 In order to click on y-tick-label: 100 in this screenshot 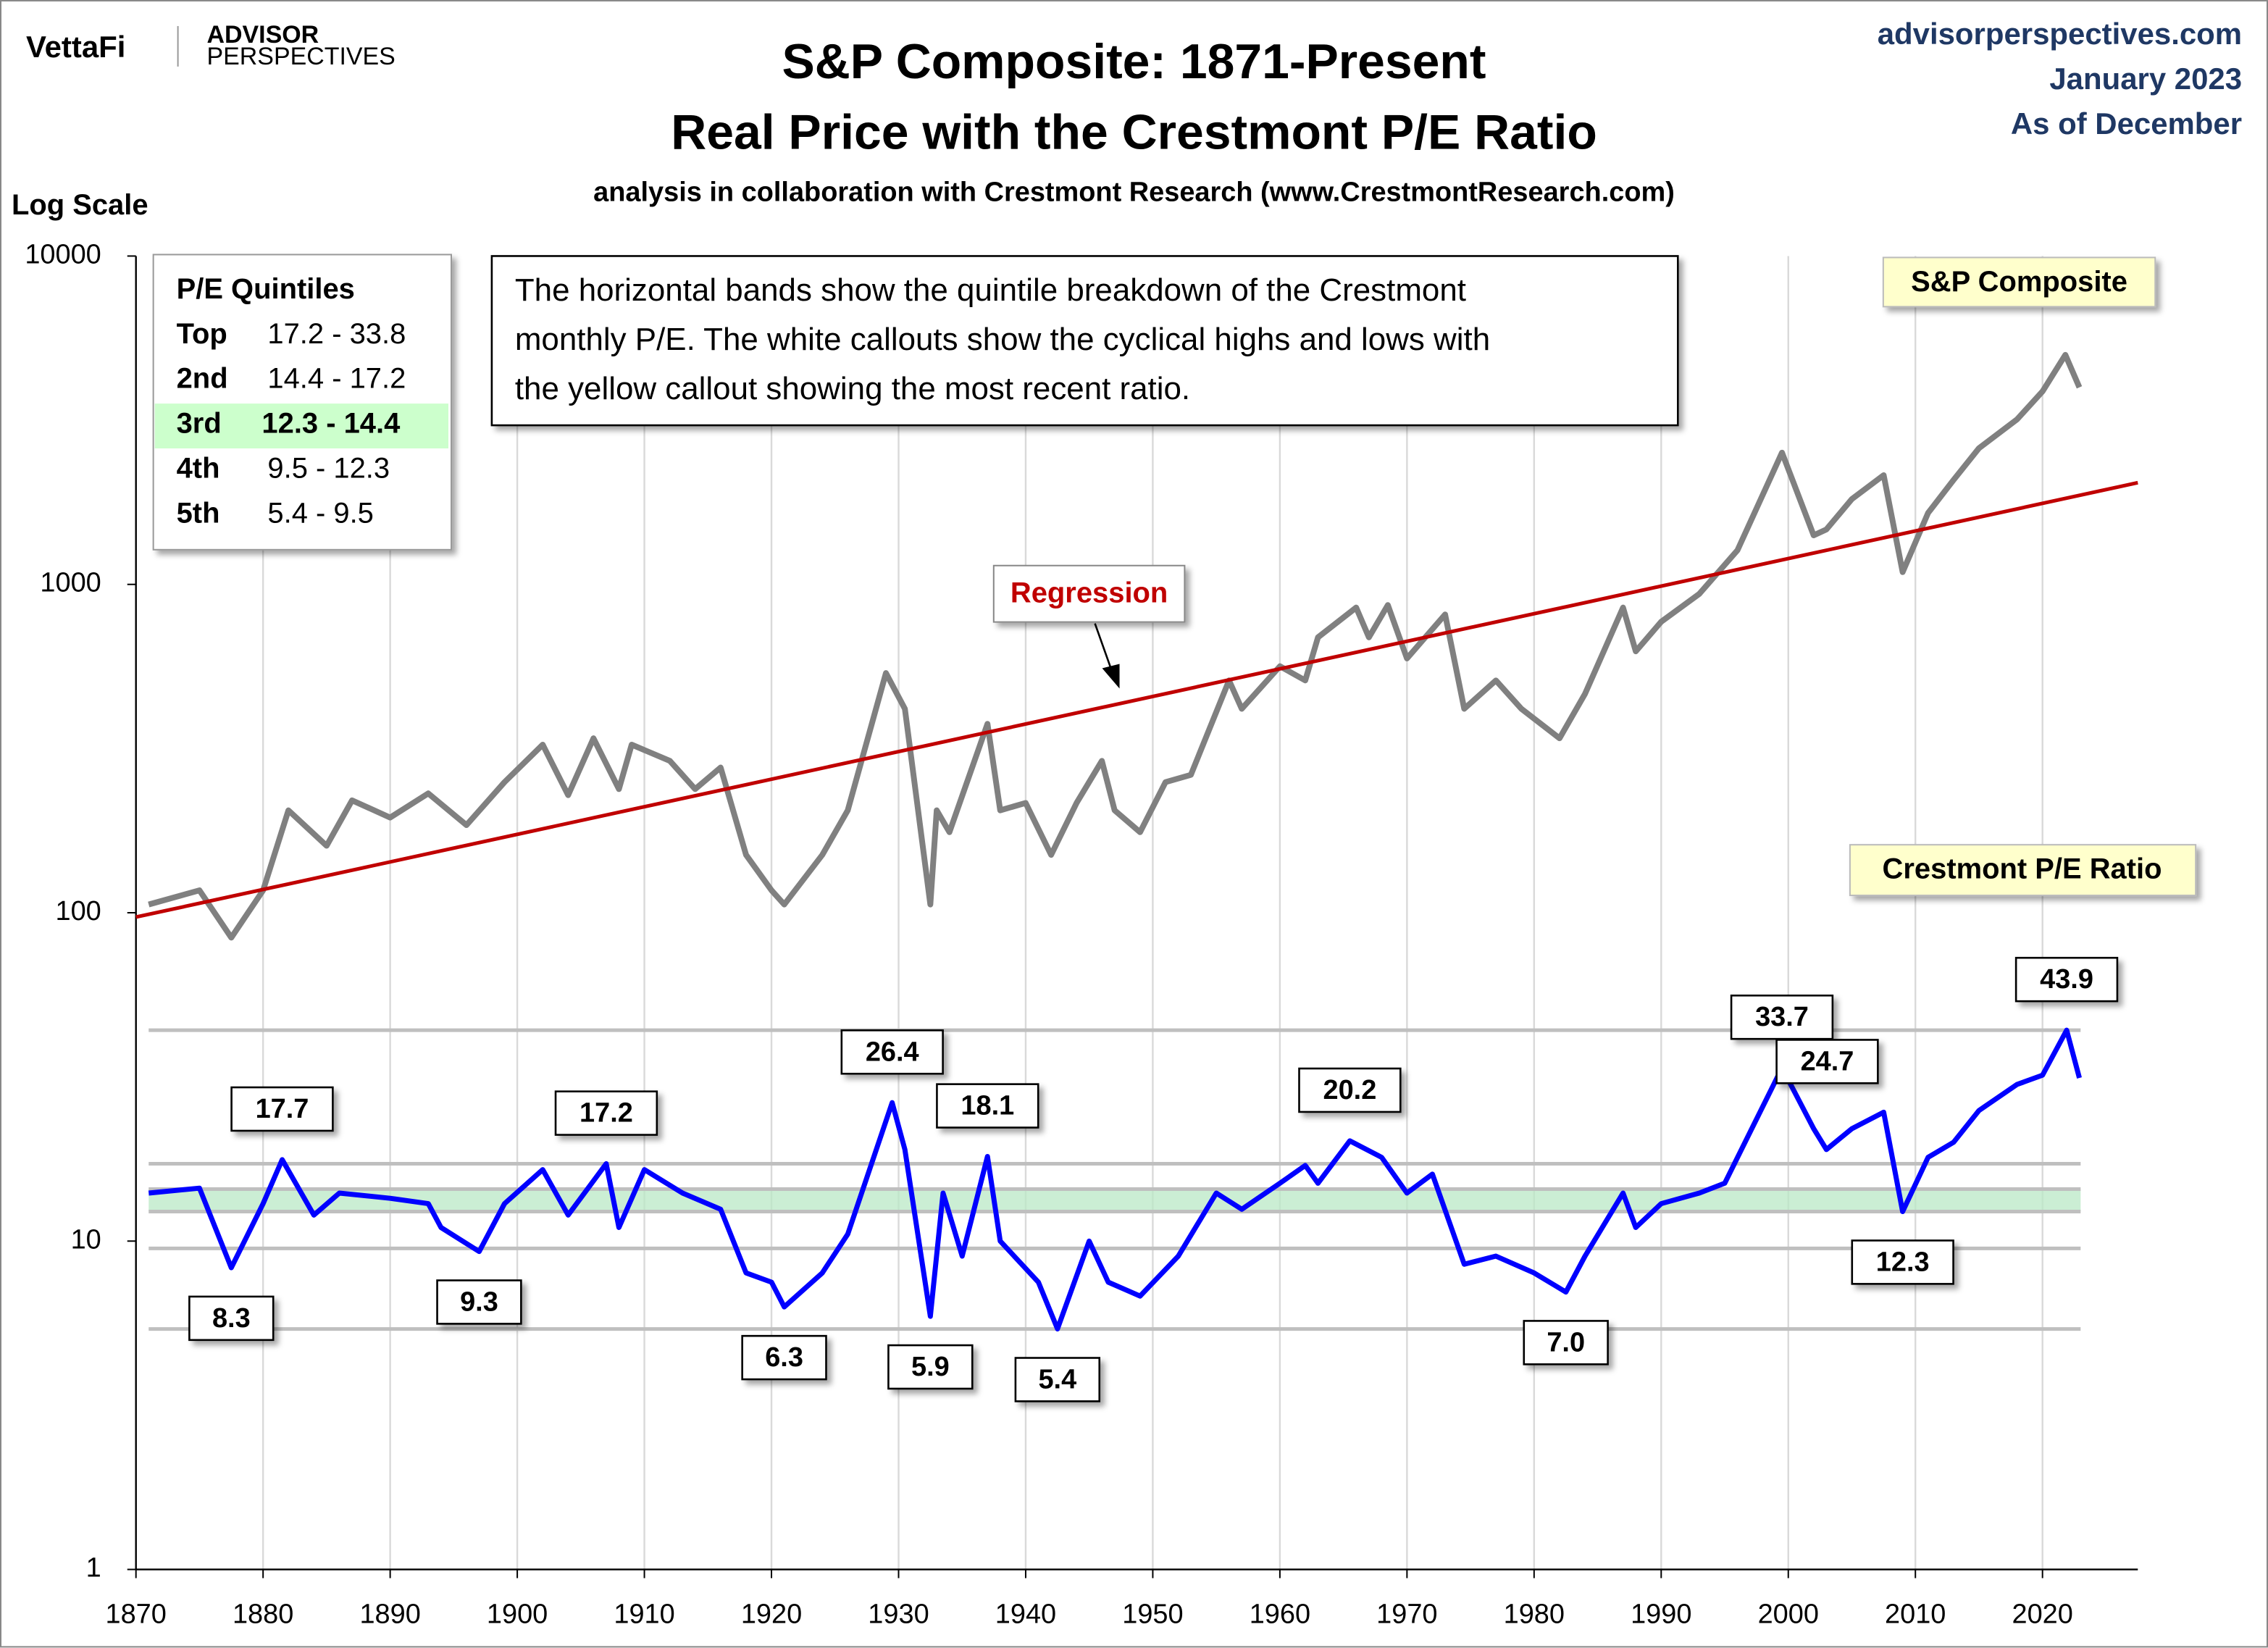, I will do `click(78, 911)`.